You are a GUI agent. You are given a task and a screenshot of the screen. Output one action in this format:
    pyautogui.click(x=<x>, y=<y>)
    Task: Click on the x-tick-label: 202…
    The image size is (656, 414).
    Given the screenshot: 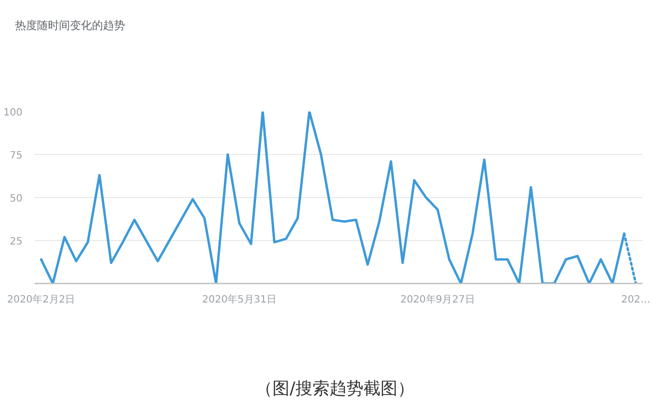 What is the action you would take?
    pyautogui.click(x=635, y=300)
    